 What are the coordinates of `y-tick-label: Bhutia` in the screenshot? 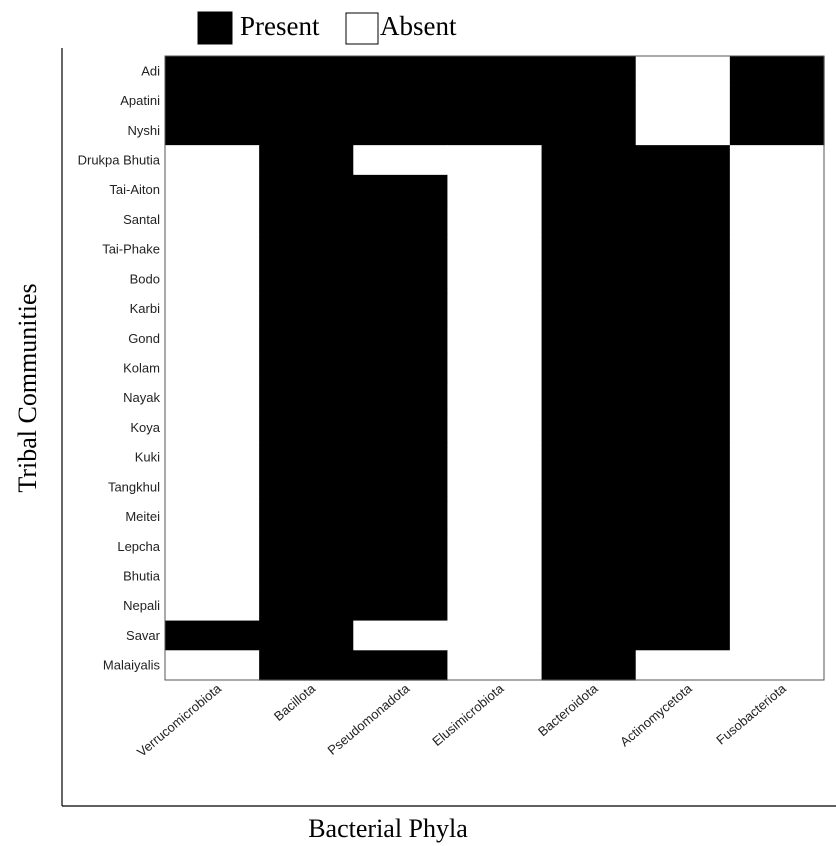 It's located at (142, 576).